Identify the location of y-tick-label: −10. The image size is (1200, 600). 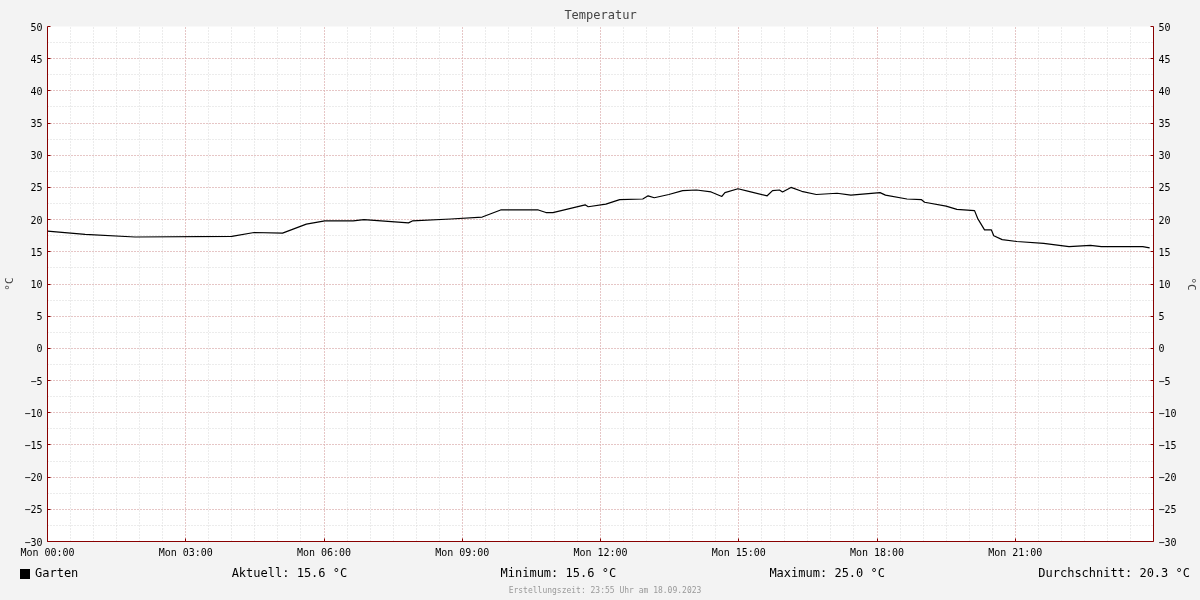
(33, 413).